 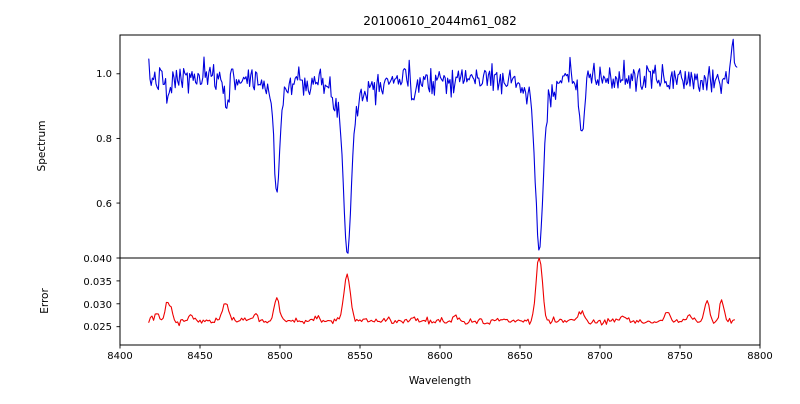 What do you see at coordinates (440, 381) in the screenshot?
I see `x-axis-label: Wavelength` at bounding box center [440, 381].